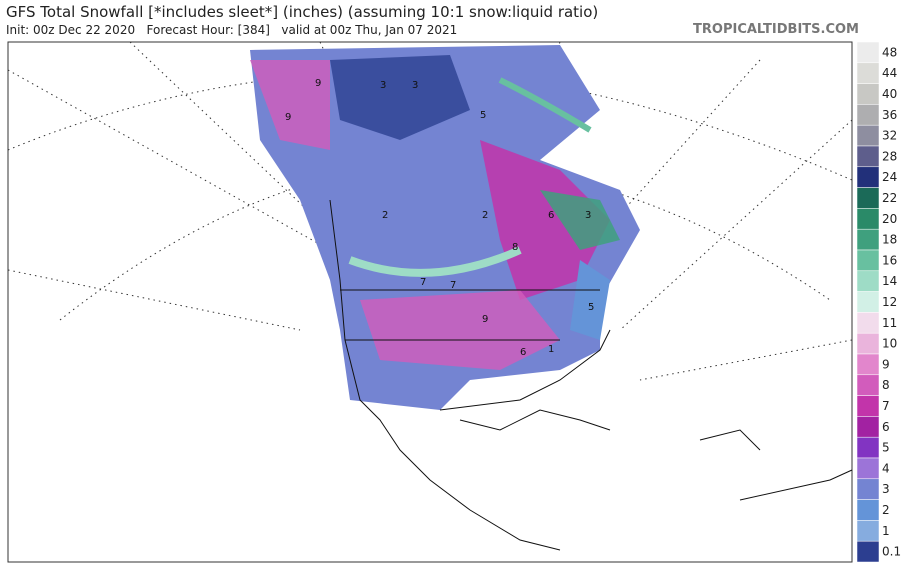 This screenshot has height=570, width=905. Describe the element at coordinates (886, 385) in the screenshot. I see `legend-label: 8` at that location.